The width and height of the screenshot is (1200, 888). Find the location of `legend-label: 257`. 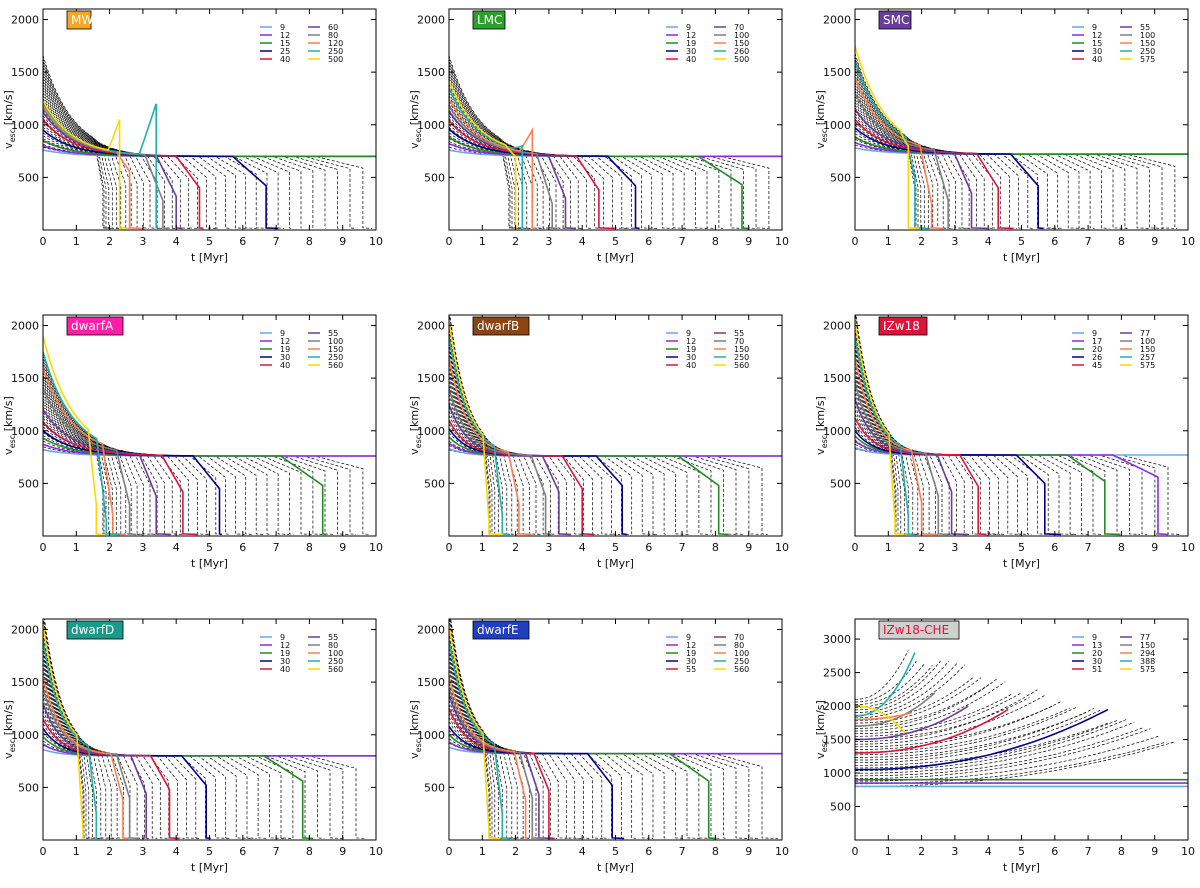

legend-label: 257 is located at coordinates (1147, 357).